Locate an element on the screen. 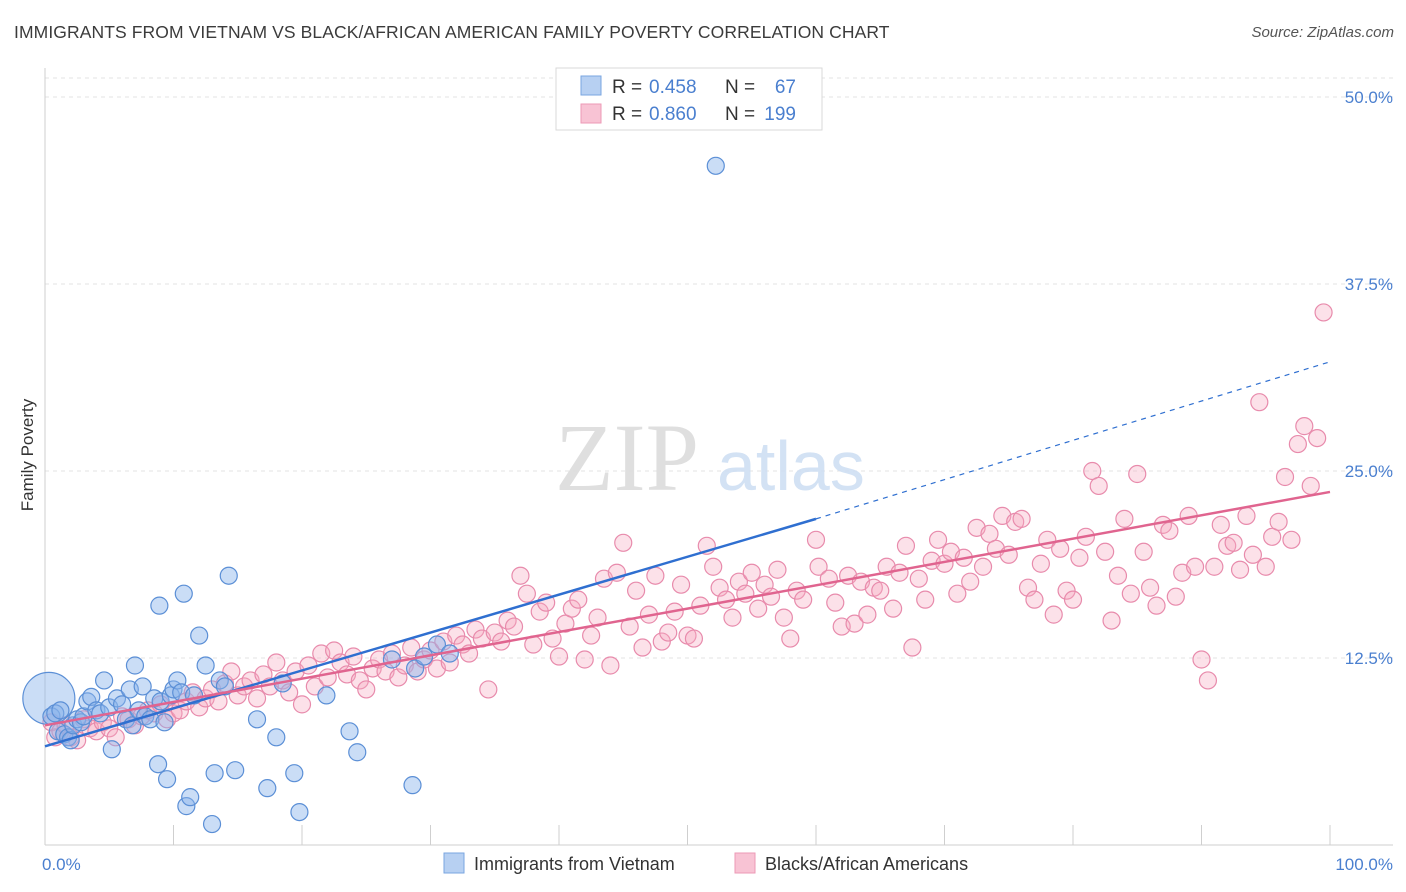  x-tick-label: 100.0% is located at coordinates (1364, 864).